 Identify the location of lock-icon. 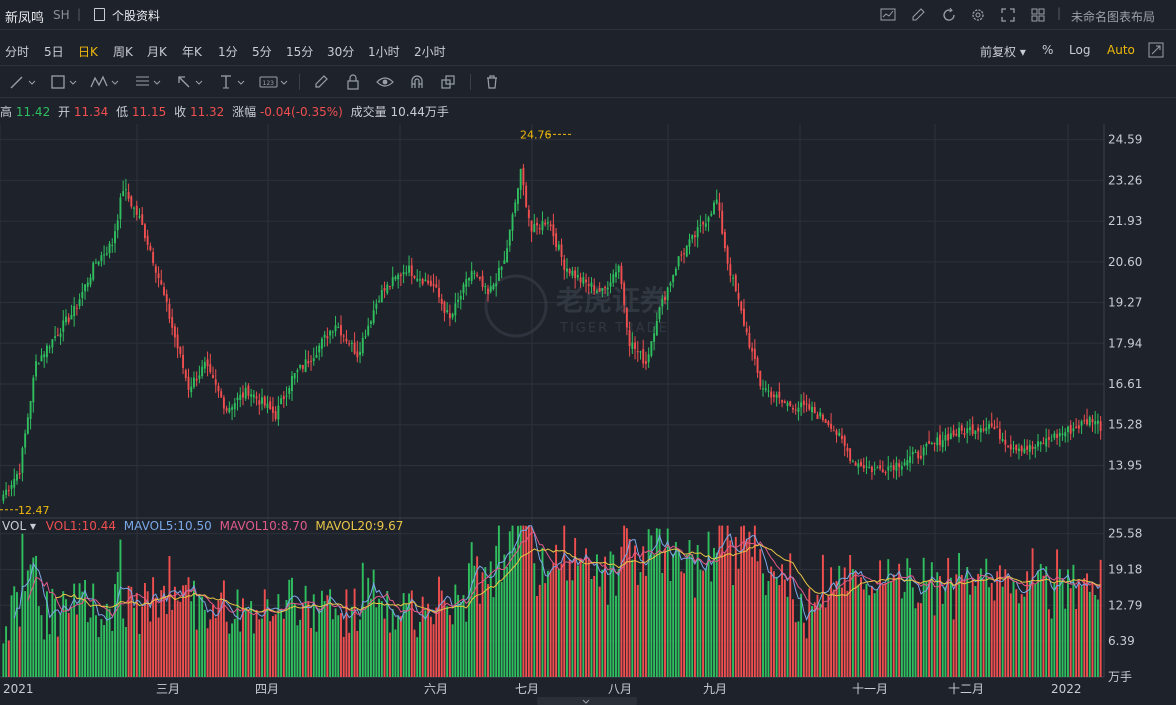
(353, 82).